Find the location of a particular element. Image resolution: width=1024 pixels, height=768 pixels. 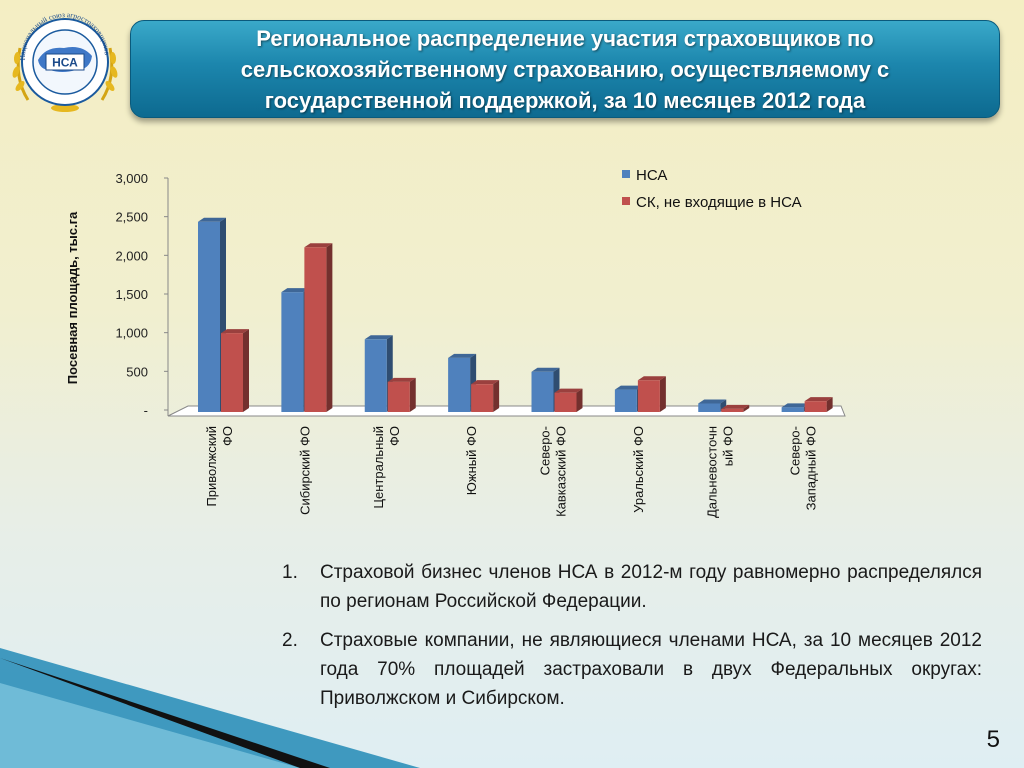

x-category-label: Северо-Западный ФО is located at coordinates (803, 468).